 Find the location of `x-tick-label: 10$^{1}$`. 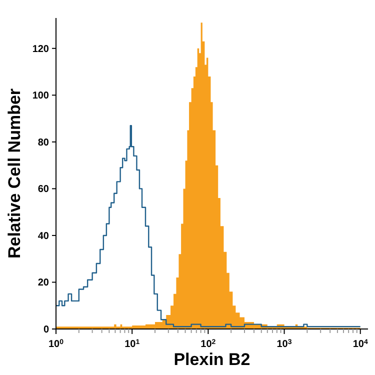

x-tick-label: 10$^{1}$ is located at coordinates (132, 344).